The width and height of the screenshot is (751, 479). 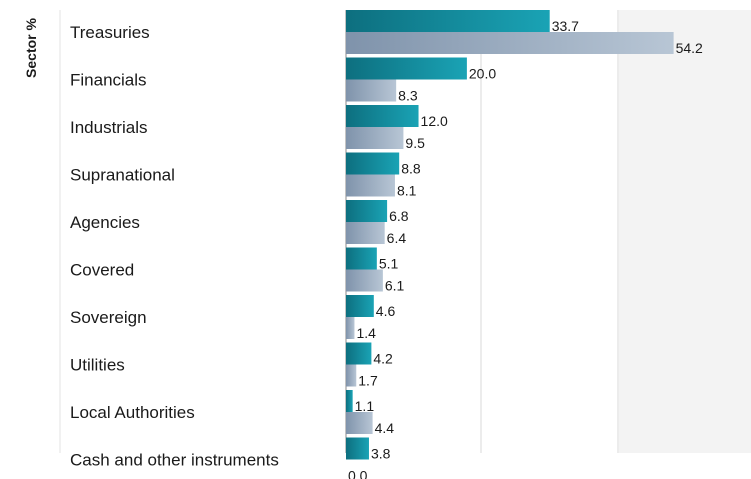 I want to click on category-label: Cash and other instruments, so click(x=174, y=460).